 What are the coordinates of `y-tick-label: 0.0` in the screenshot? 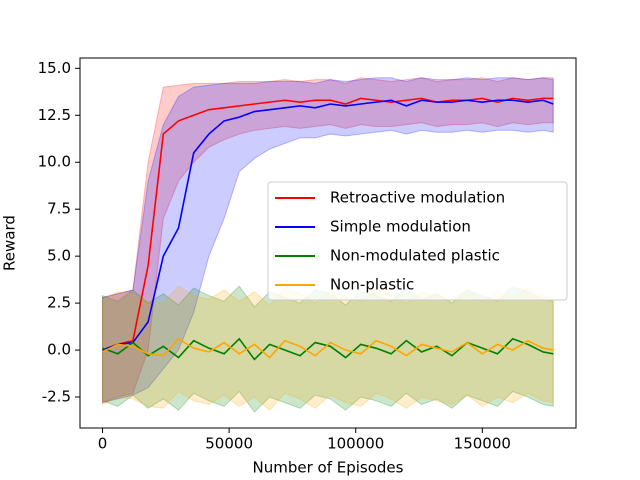 It's located at (59, 350).